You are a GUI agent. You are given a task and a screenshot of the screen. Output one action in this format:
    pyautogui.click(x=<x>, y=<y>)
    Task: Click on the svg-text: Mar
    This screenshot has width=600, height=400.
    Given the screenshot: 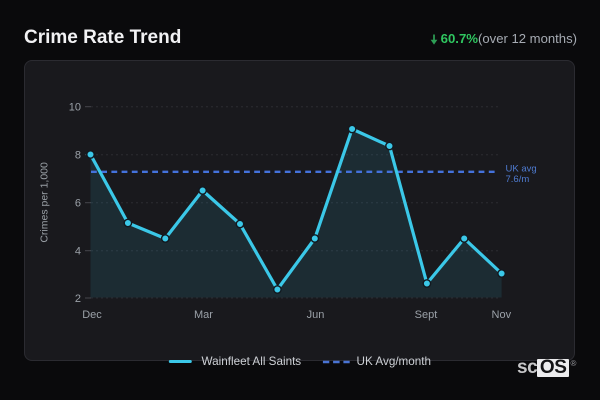 What is the action you would take?
    pyautogui.click(x=203, y=315)
    